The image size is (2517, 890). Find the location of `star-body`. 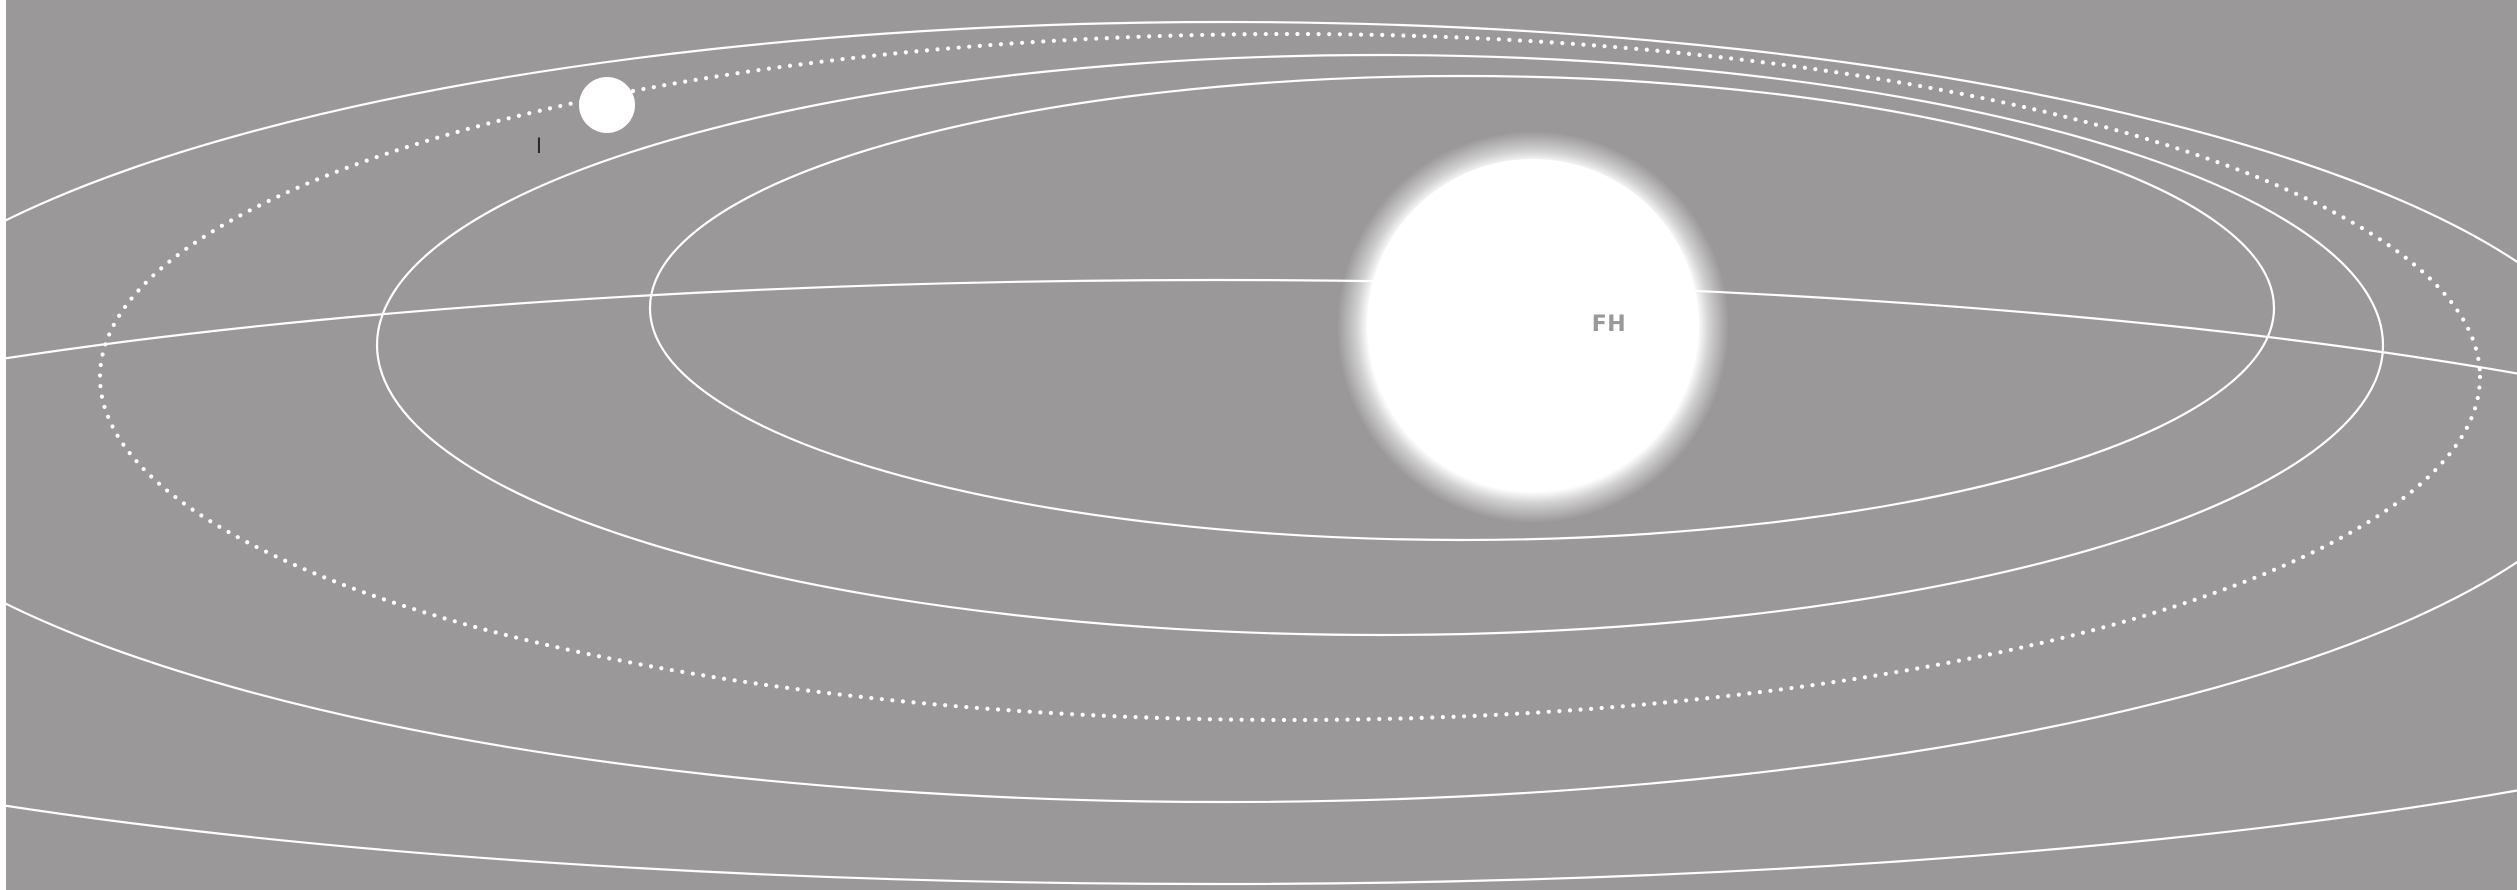

star-body is located at coordinates (1533, 325).